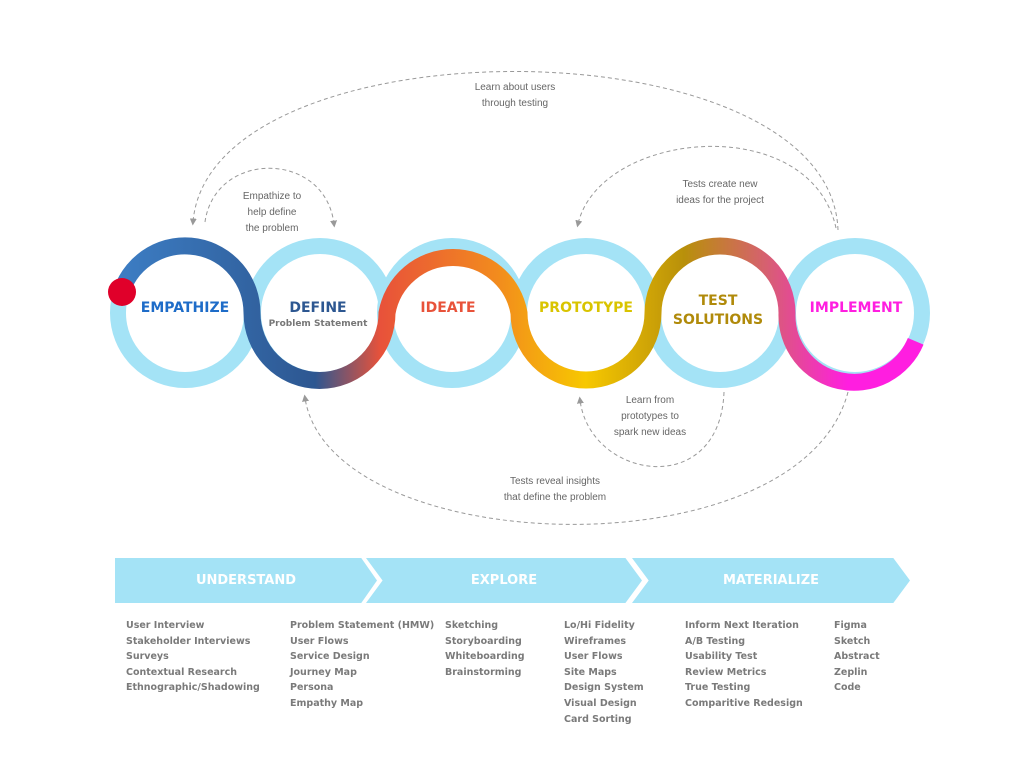 This screenshot has width=1024, height=768. What do you see at coordinates (515, 87) in the screenshot?
I see `note-line: Learn about users` at bounding box center [515, 87].